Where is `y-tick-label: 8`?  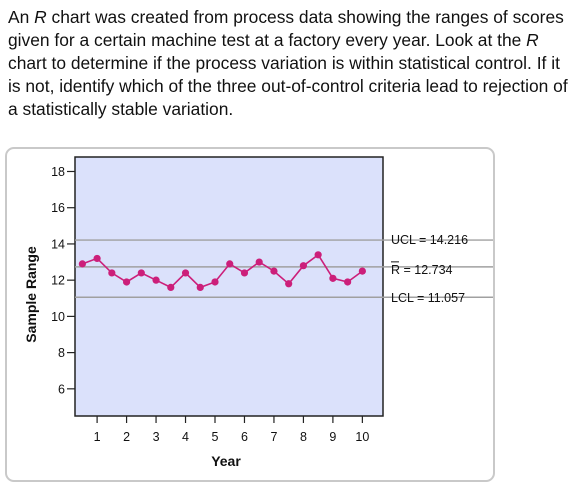
y-tick-label: 8 is located at coordinates (61, 353).